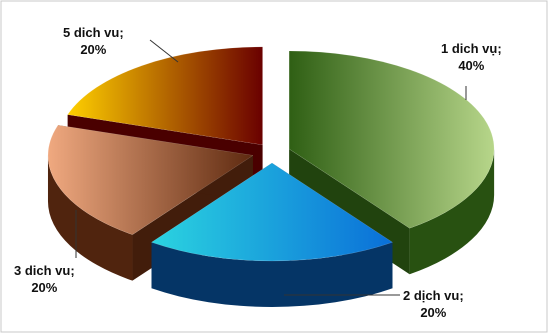  What do you see at coordinates (471, 57) in the screenshot?
I see `data-label-1-dich-vu: 1 dich vụ; 40%` at bounding box center [471, 57].